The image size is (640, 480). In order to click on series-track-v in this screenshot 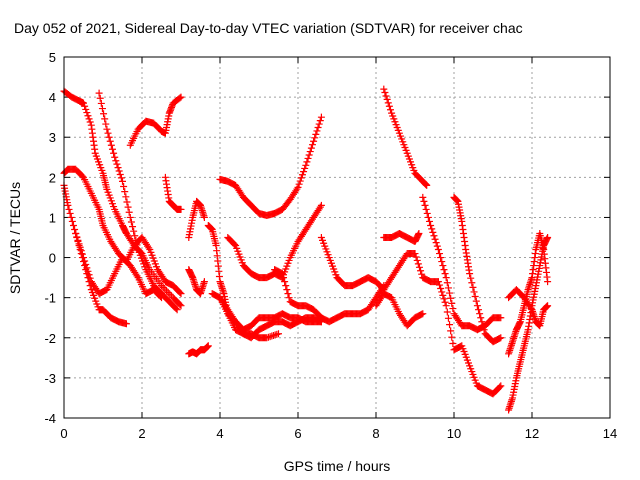, I will do `click(462, 263)`.